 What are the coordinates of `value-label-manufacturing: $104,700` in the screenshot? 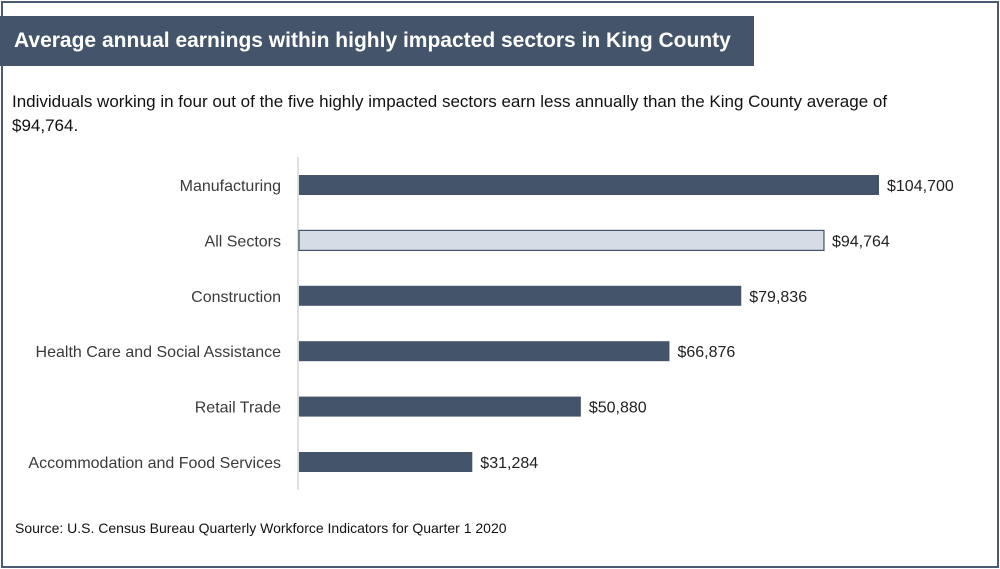 It's located at (920, 186).